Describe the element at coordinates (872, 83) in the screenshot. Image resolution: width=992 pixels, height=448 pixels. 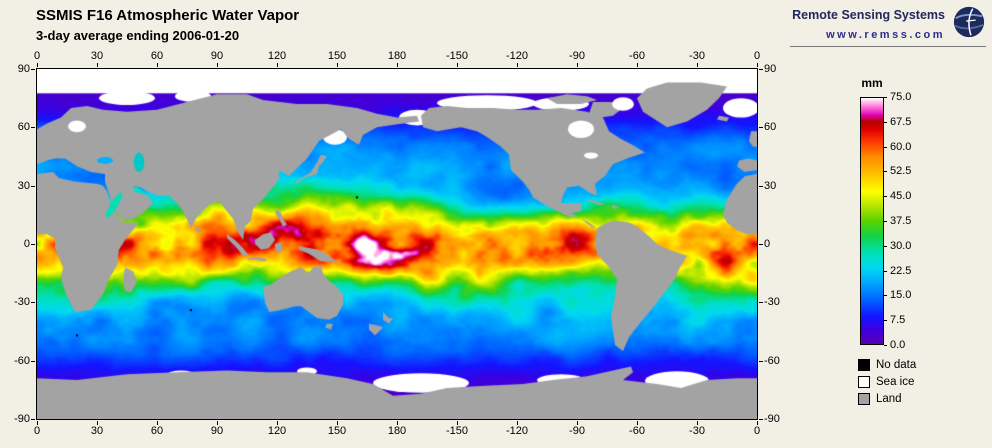
I see `colorbar-unit-label: mm` at that location.